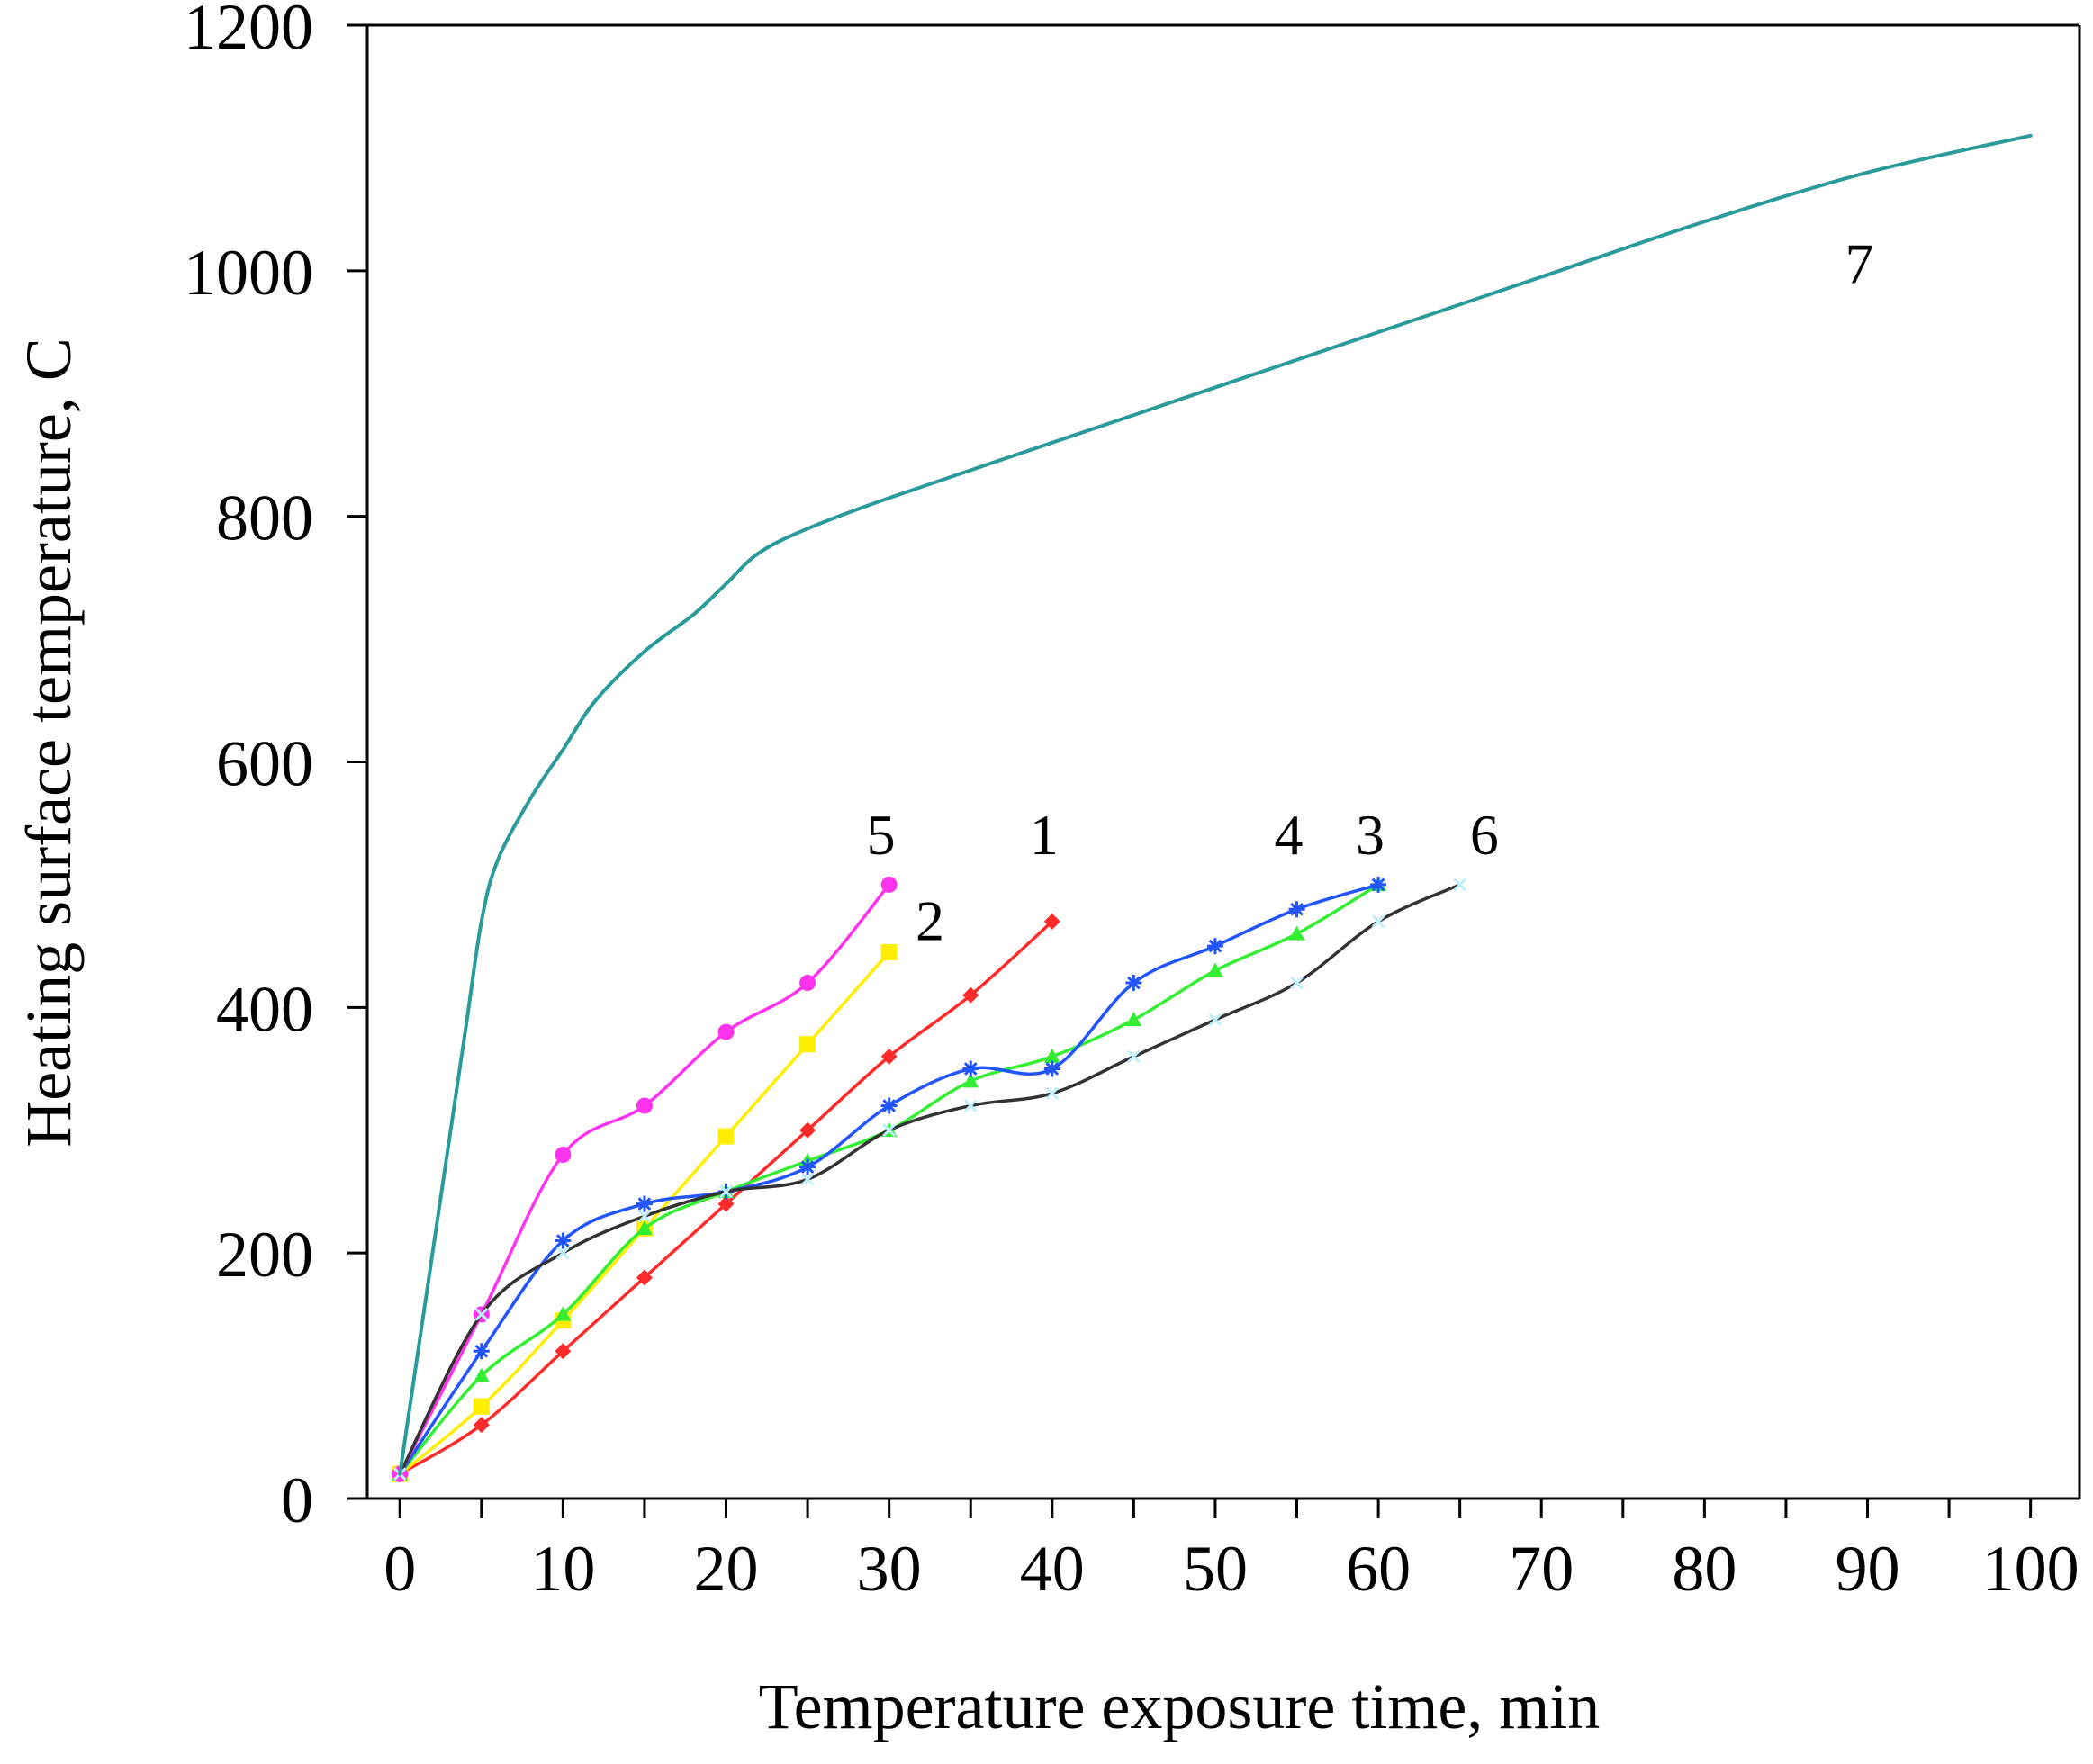 The height and width of the screenshot is (1764, 2093). What do you see at coordinates (49, 743) in the screenshot?
I see `y-axis-title: Heating surface temperature, C` at bounding box center [49, 743].